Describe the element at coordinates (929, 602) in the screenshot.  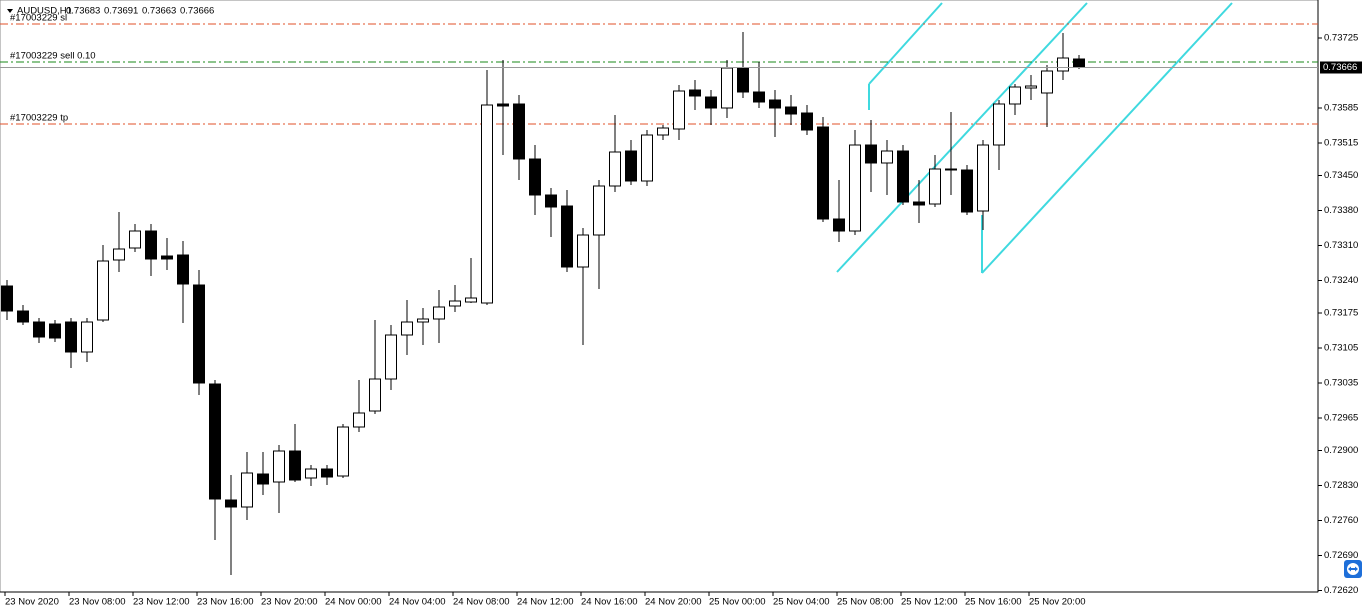
I see `x-tick-label: 25 Nov 12:00` at that location.